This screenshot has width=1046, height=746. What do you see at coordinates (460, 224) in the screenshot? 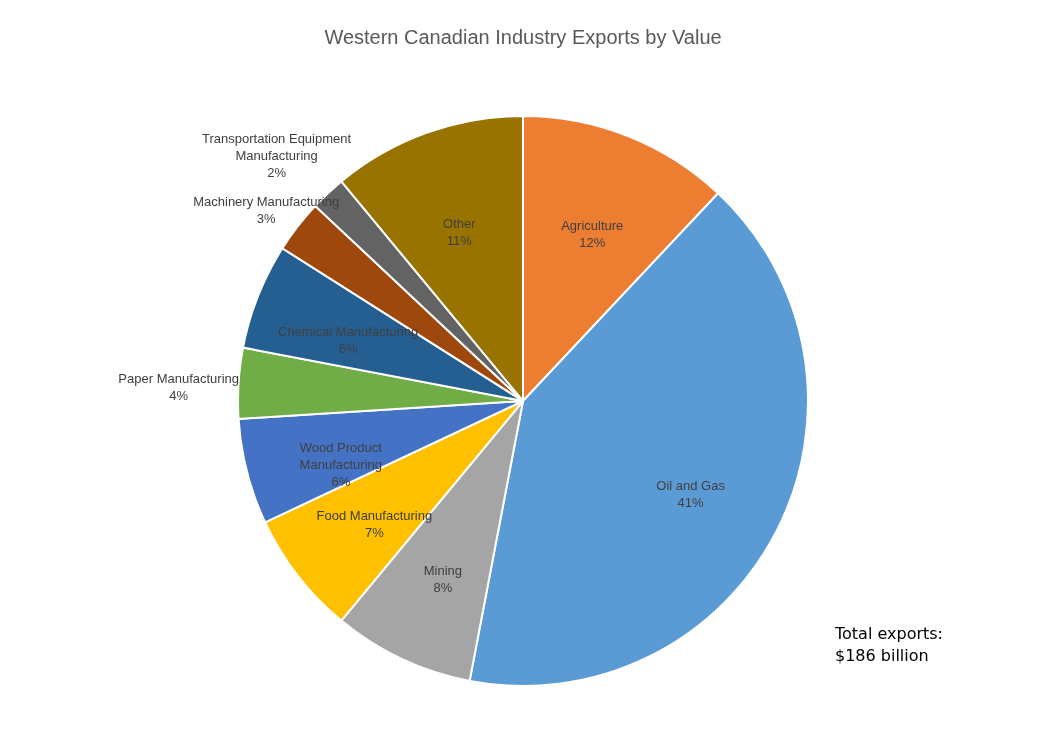
I see `slice-label: Other` at bounding box center [460, 224].